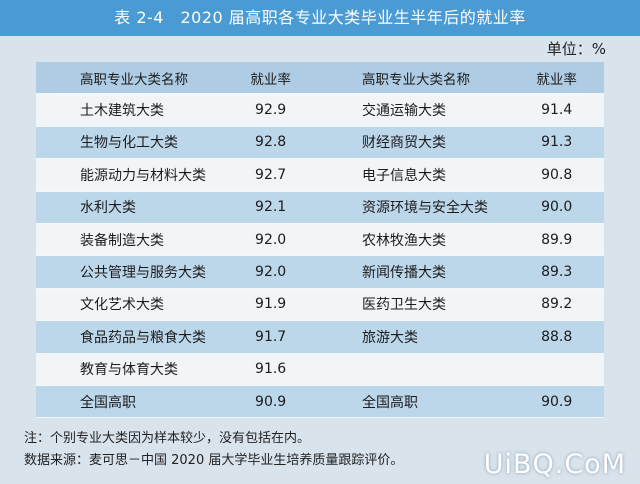 This screenshot has width=640, height=484. Describe the element at coordinates (130, 402) in the screenshot. I see `left-name-cell: 全国高职` at that location.